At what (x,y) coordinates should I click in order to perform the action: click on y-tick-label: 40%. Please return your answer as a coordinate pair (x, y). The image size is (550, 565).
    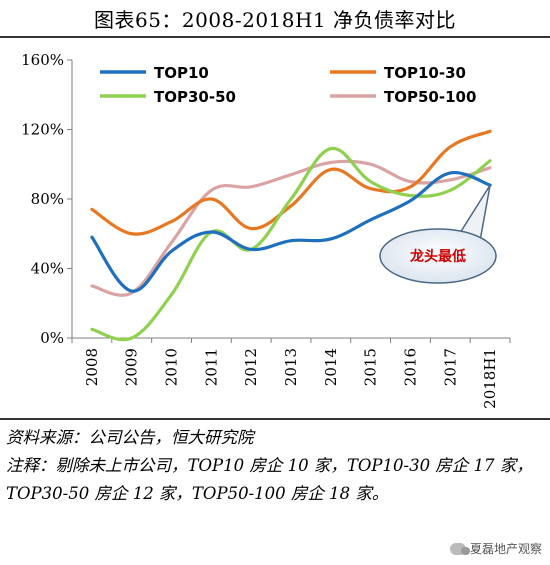
    Looking at the image, I should click on (47, 269).